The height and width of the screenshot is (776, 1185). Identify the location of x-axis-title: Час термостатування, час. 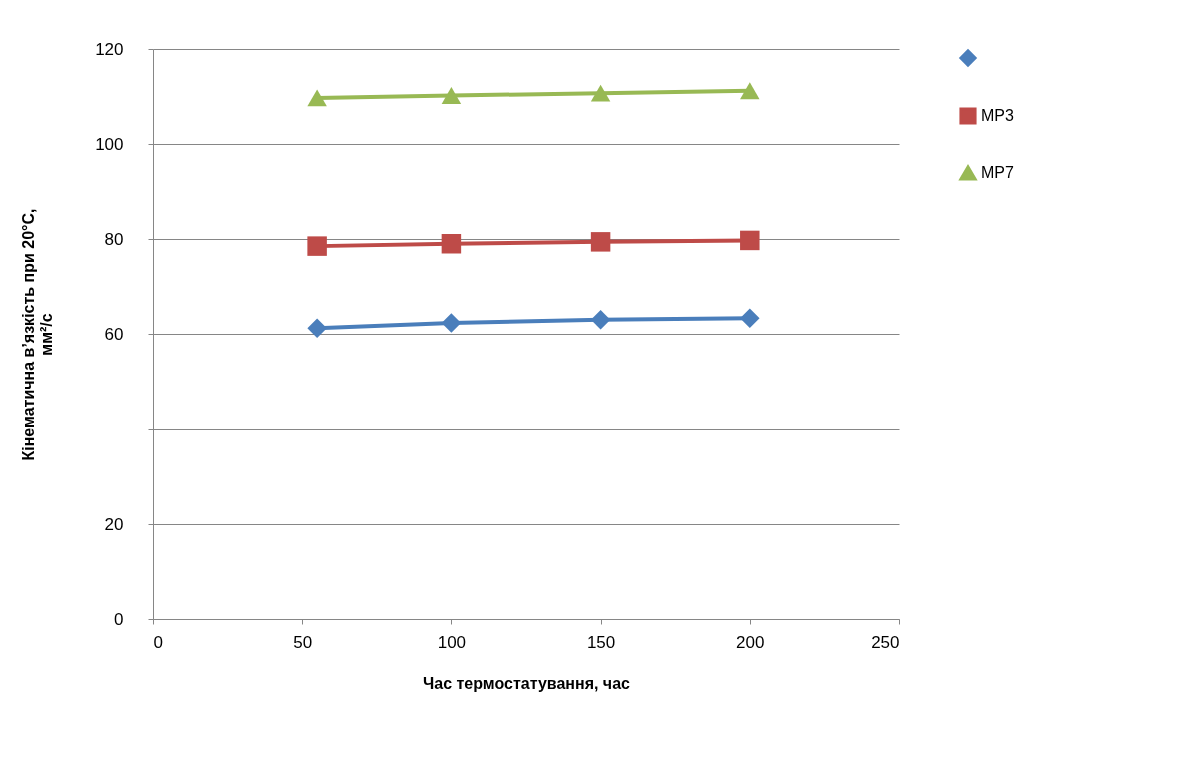
(527, 683).